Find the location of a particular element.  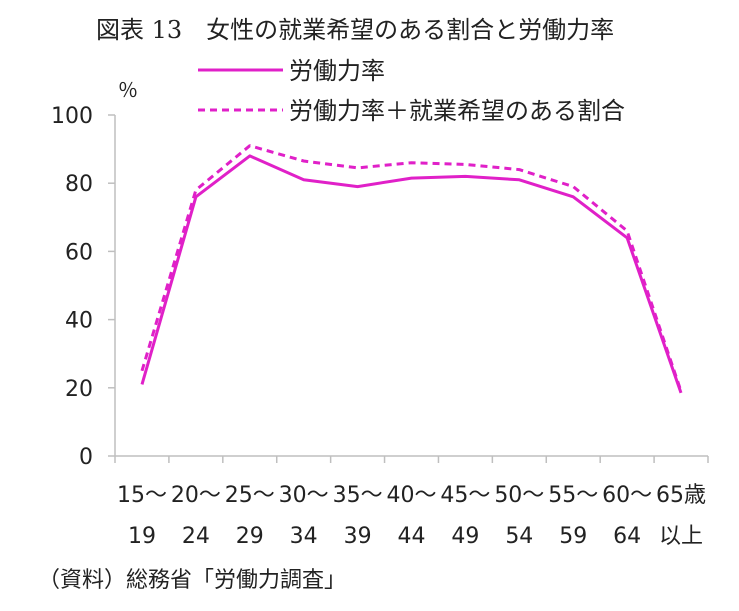

legend-label-2: 労働力率＋就業希望のある割合 is located at coordinates (457, 111).